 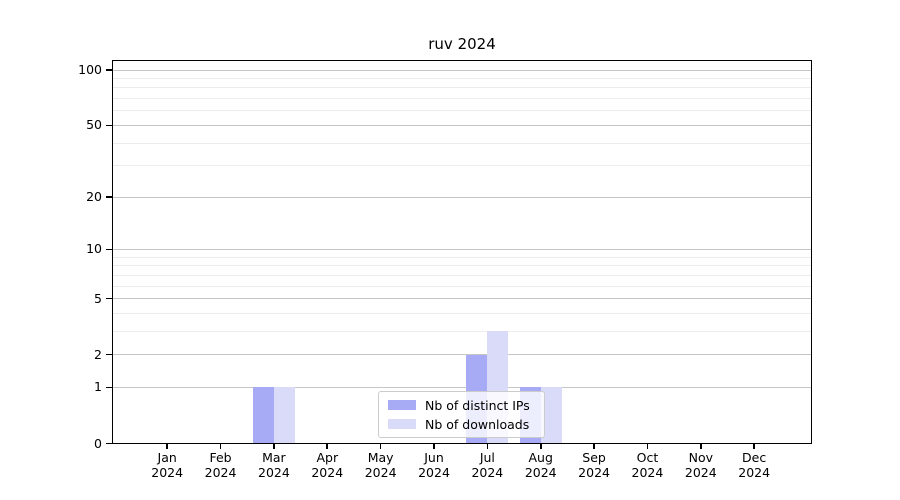 What do you see at coordinates (220, 465) in the screenshot?
I see `x-tick-label: Feb 2024` at bounding box center [220, 465].